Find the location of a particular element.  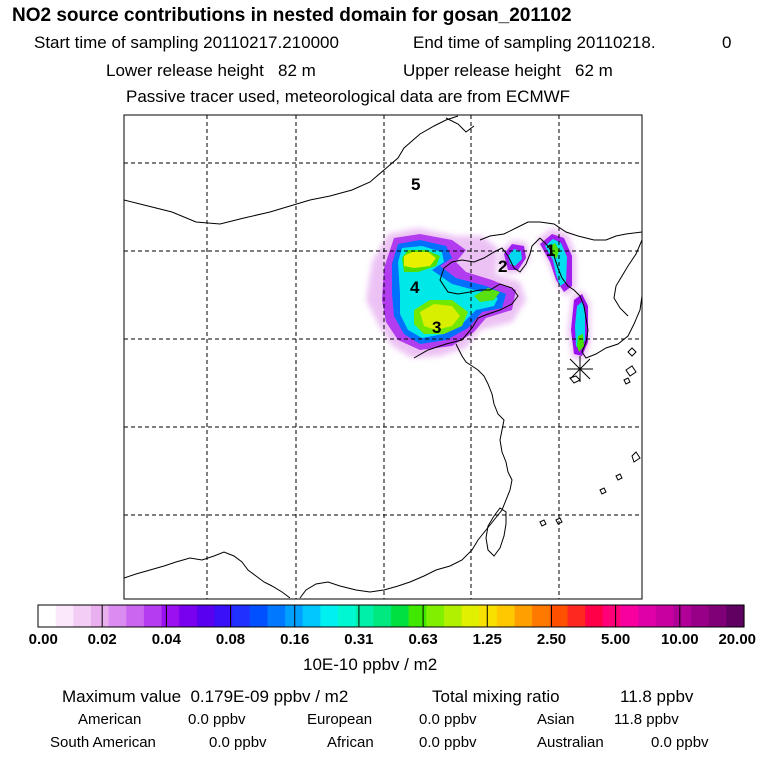

colorbar-tick-label: 20.00 is located at coordinates (737, 639).